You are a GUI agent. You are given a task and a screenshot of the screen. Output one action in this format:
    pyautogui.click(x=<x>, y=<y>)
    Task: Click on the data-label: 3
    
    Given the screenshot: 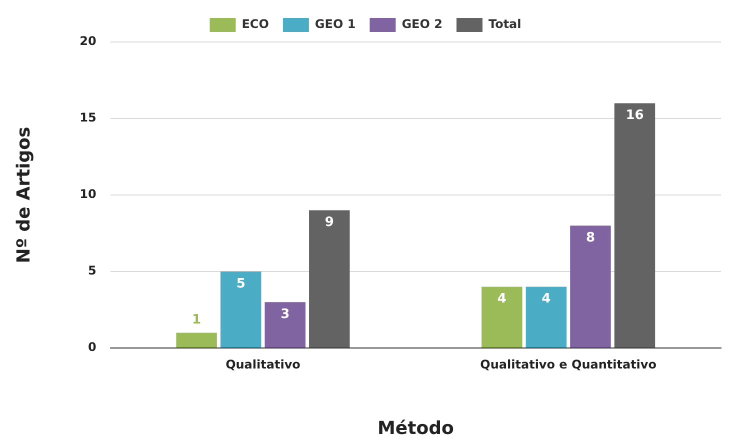 What is the action you would take?
    pyautogui.click(x=285, y=314)
    